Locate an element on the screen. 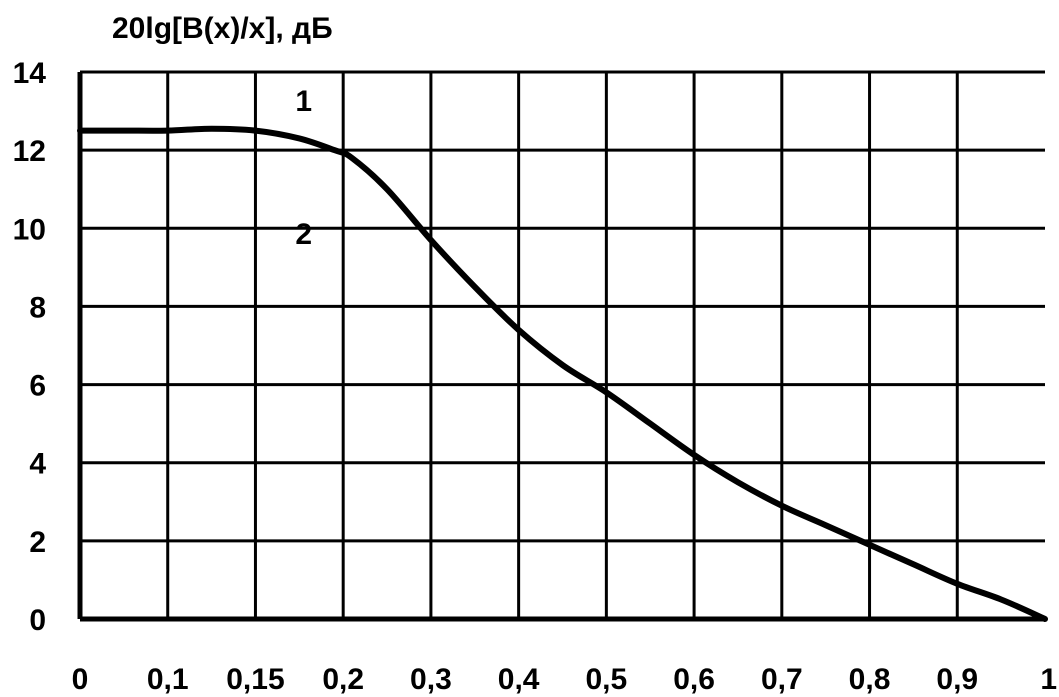  y-axis-label: 20lg[B(x)/x], дБ is located at coordinates (222, 28).